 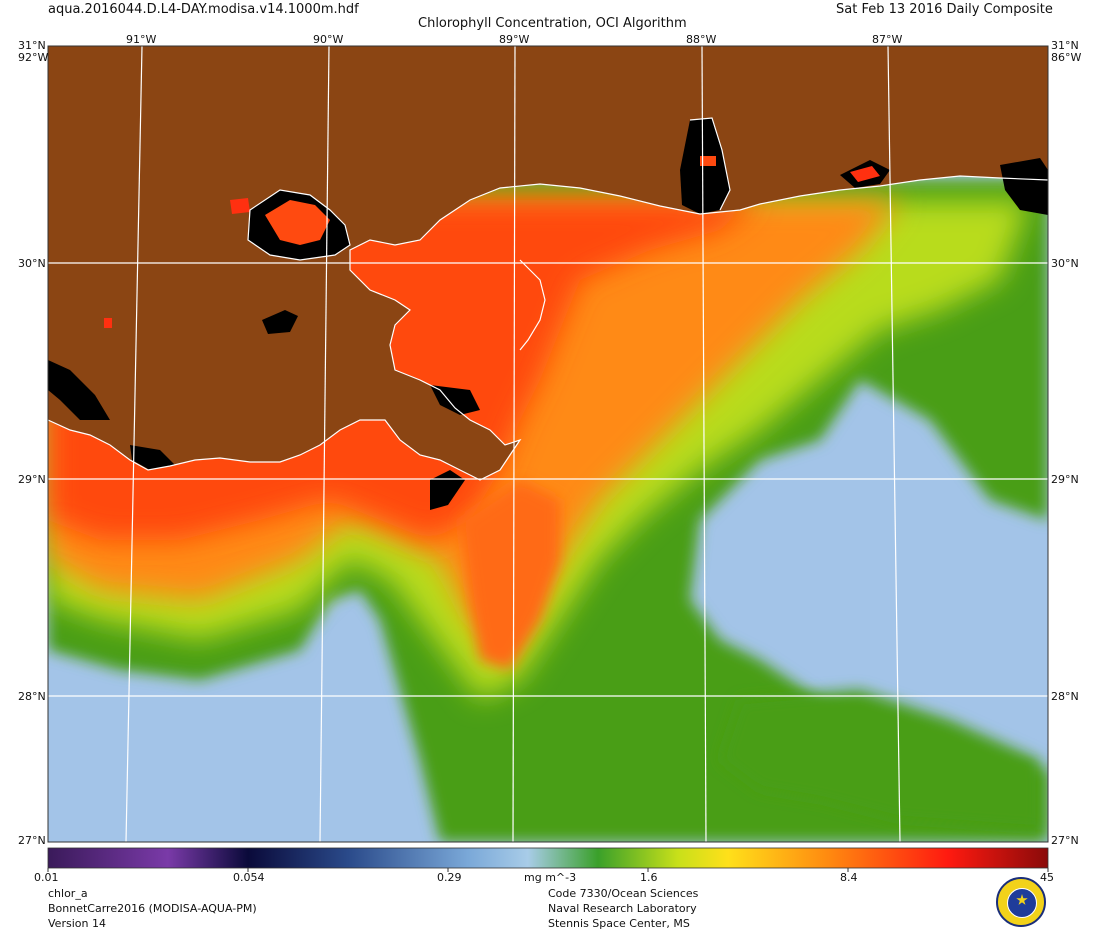 I want to click on footer-location: Stennis Space Center, MS, so click(x=619, y=923).